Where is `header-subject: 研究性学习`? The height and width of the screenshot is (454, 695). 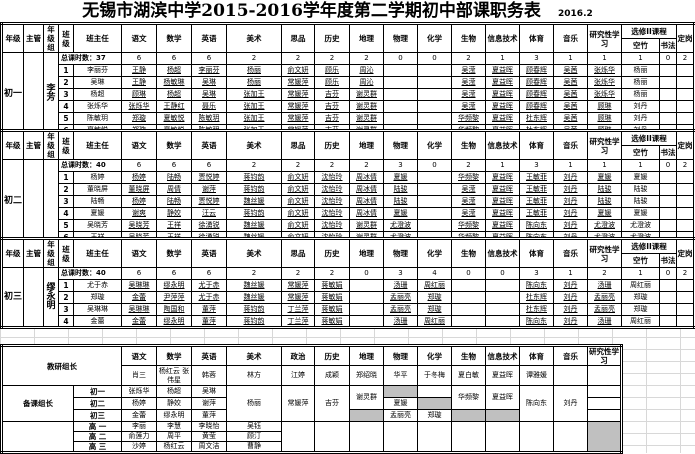 header-subject: 研究性学习 is located at coordinates (604, 355).